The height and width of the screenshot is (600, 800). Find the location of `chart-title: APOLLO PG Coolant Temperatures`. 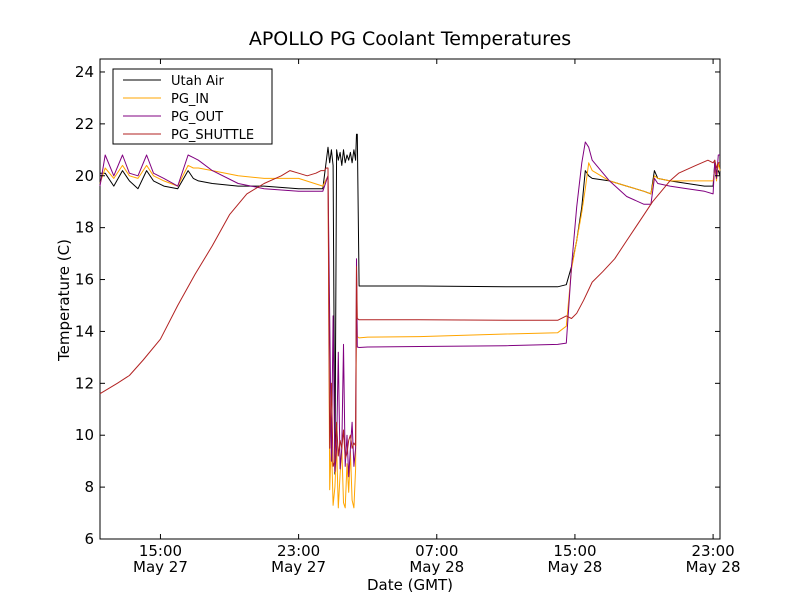

chart-title: APOLLO PG Coolant Temperatures is located at coordinates (410, 39).